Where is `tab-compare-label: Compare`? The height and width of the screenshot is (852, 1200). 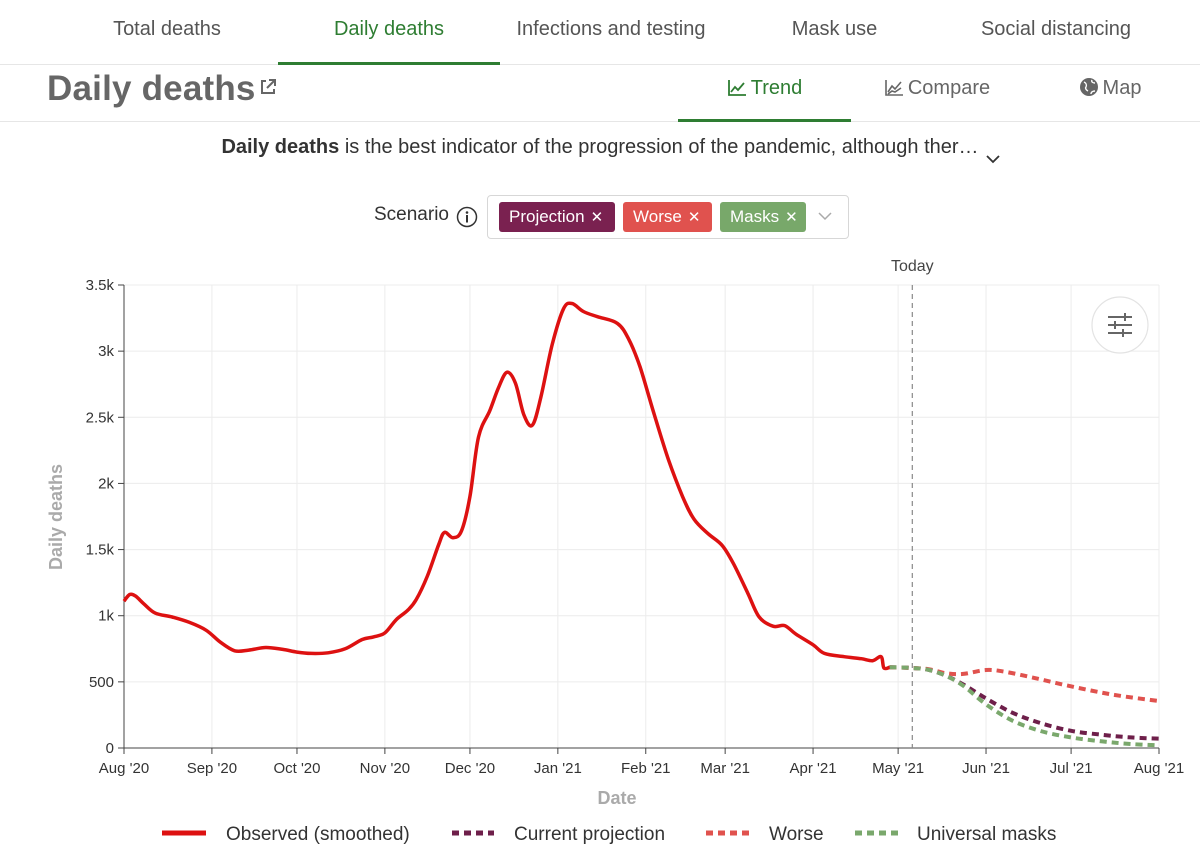 tab-compare-label: Compare is located at coordinates (949, 88).